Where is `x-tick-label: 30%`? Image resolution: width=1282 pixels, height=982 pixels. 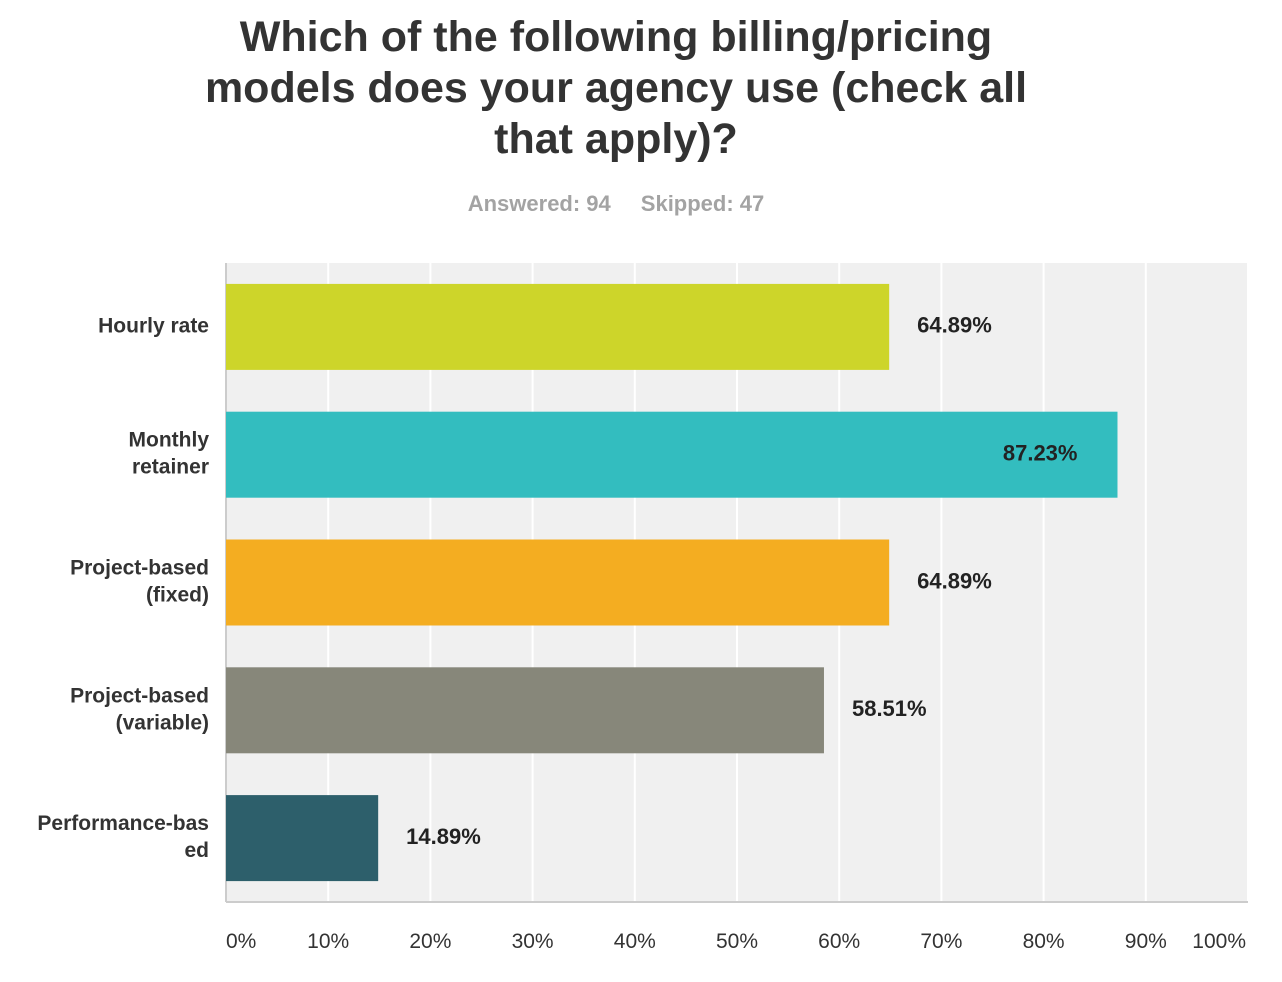 x-tick-label: 30% is located at coordinates (533, 941).